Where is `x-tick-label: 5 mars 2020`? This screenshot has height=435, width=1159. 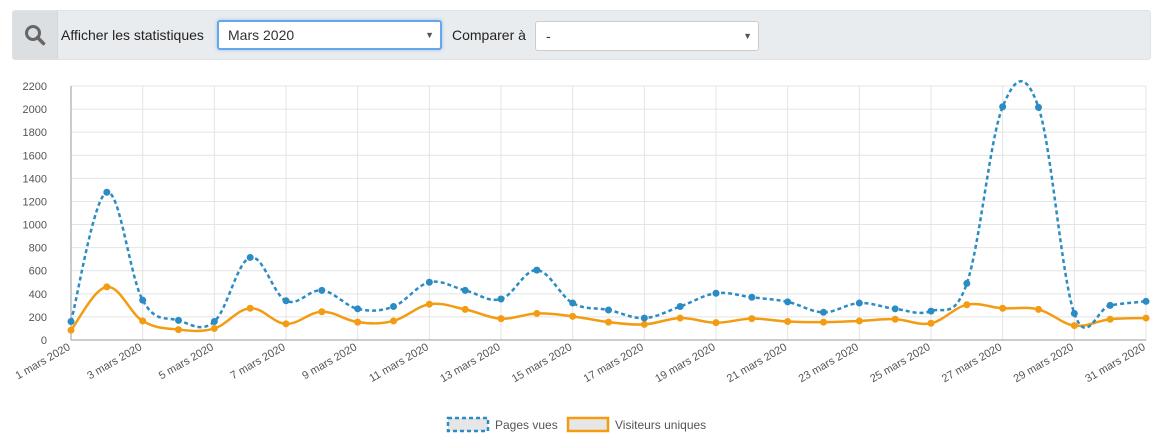 x-tick-label: 5 mars 2020 is located at coordinates (186, 361).